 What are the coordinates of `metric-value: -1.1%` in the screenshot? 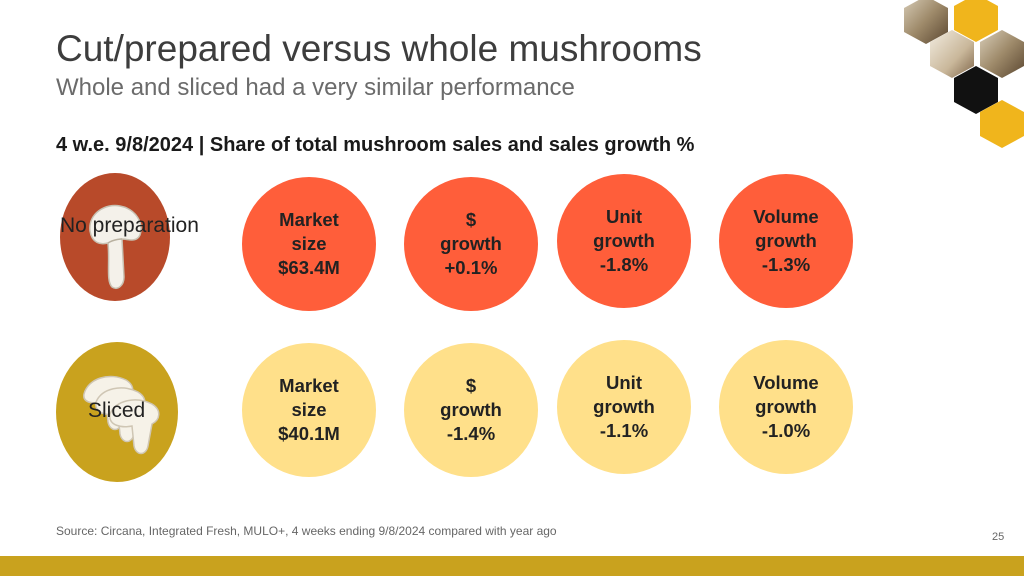 It's located at (624, 430).